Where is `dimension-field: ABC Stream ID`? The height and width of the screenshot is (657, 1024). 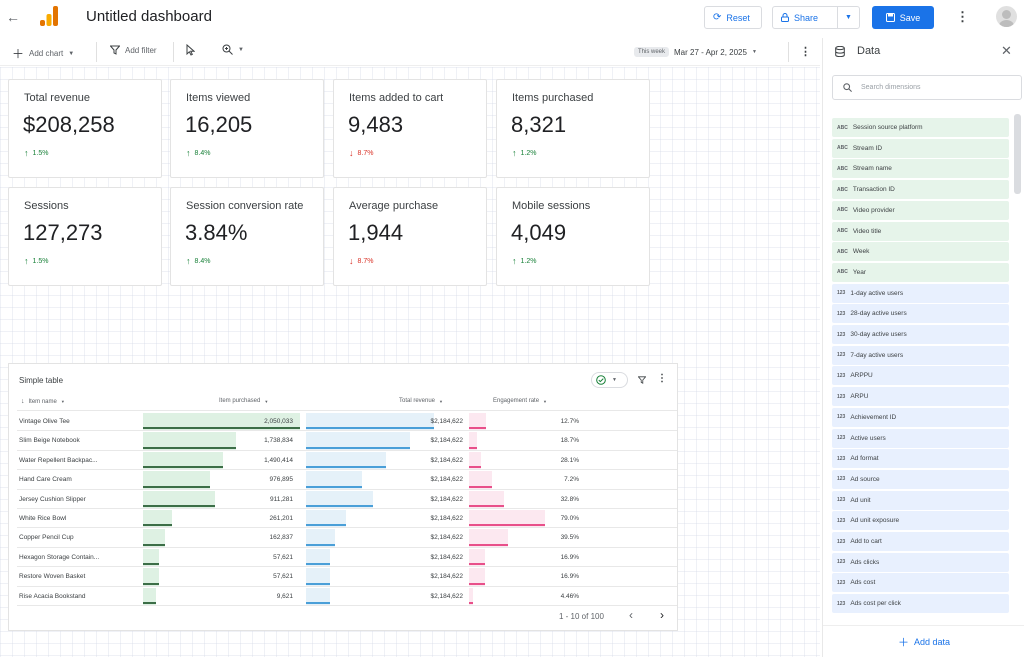
dimension-field: ABC Stream ID is located at coordinates (920, 148).